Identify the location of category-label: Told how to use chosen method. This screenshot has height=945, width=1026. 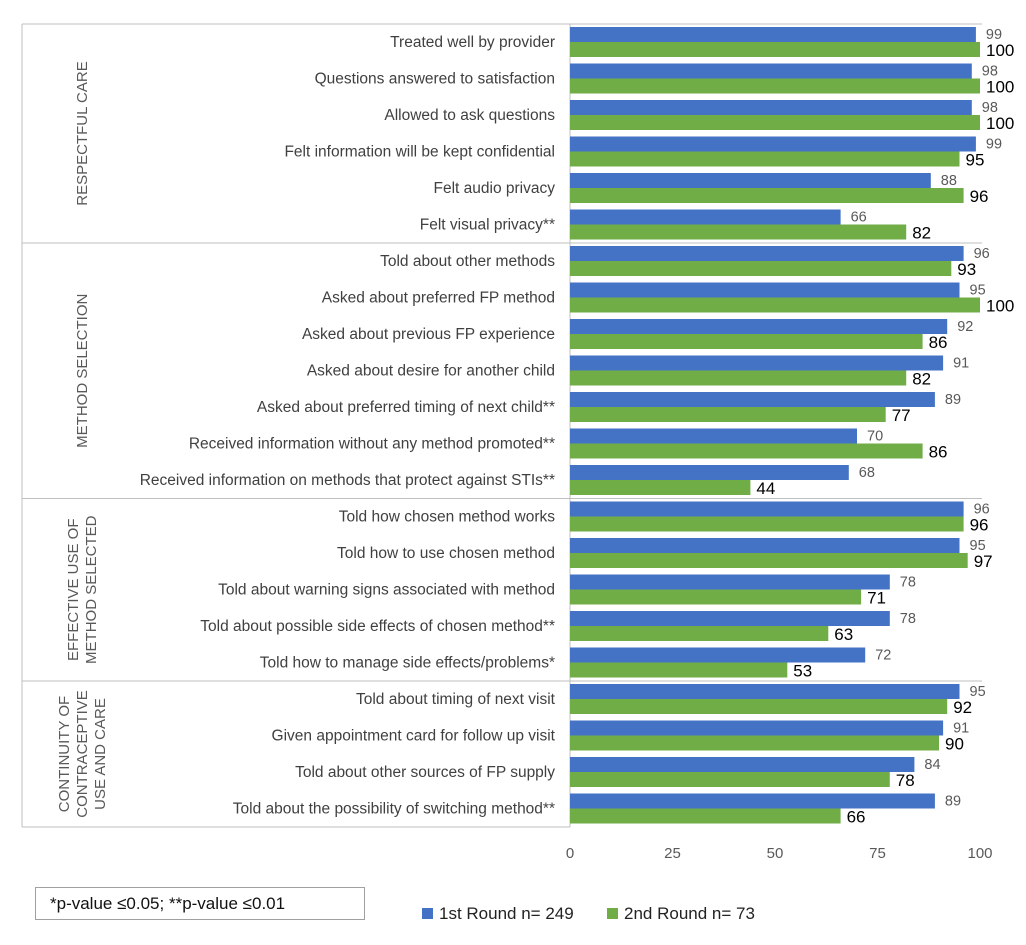
(446, 553).